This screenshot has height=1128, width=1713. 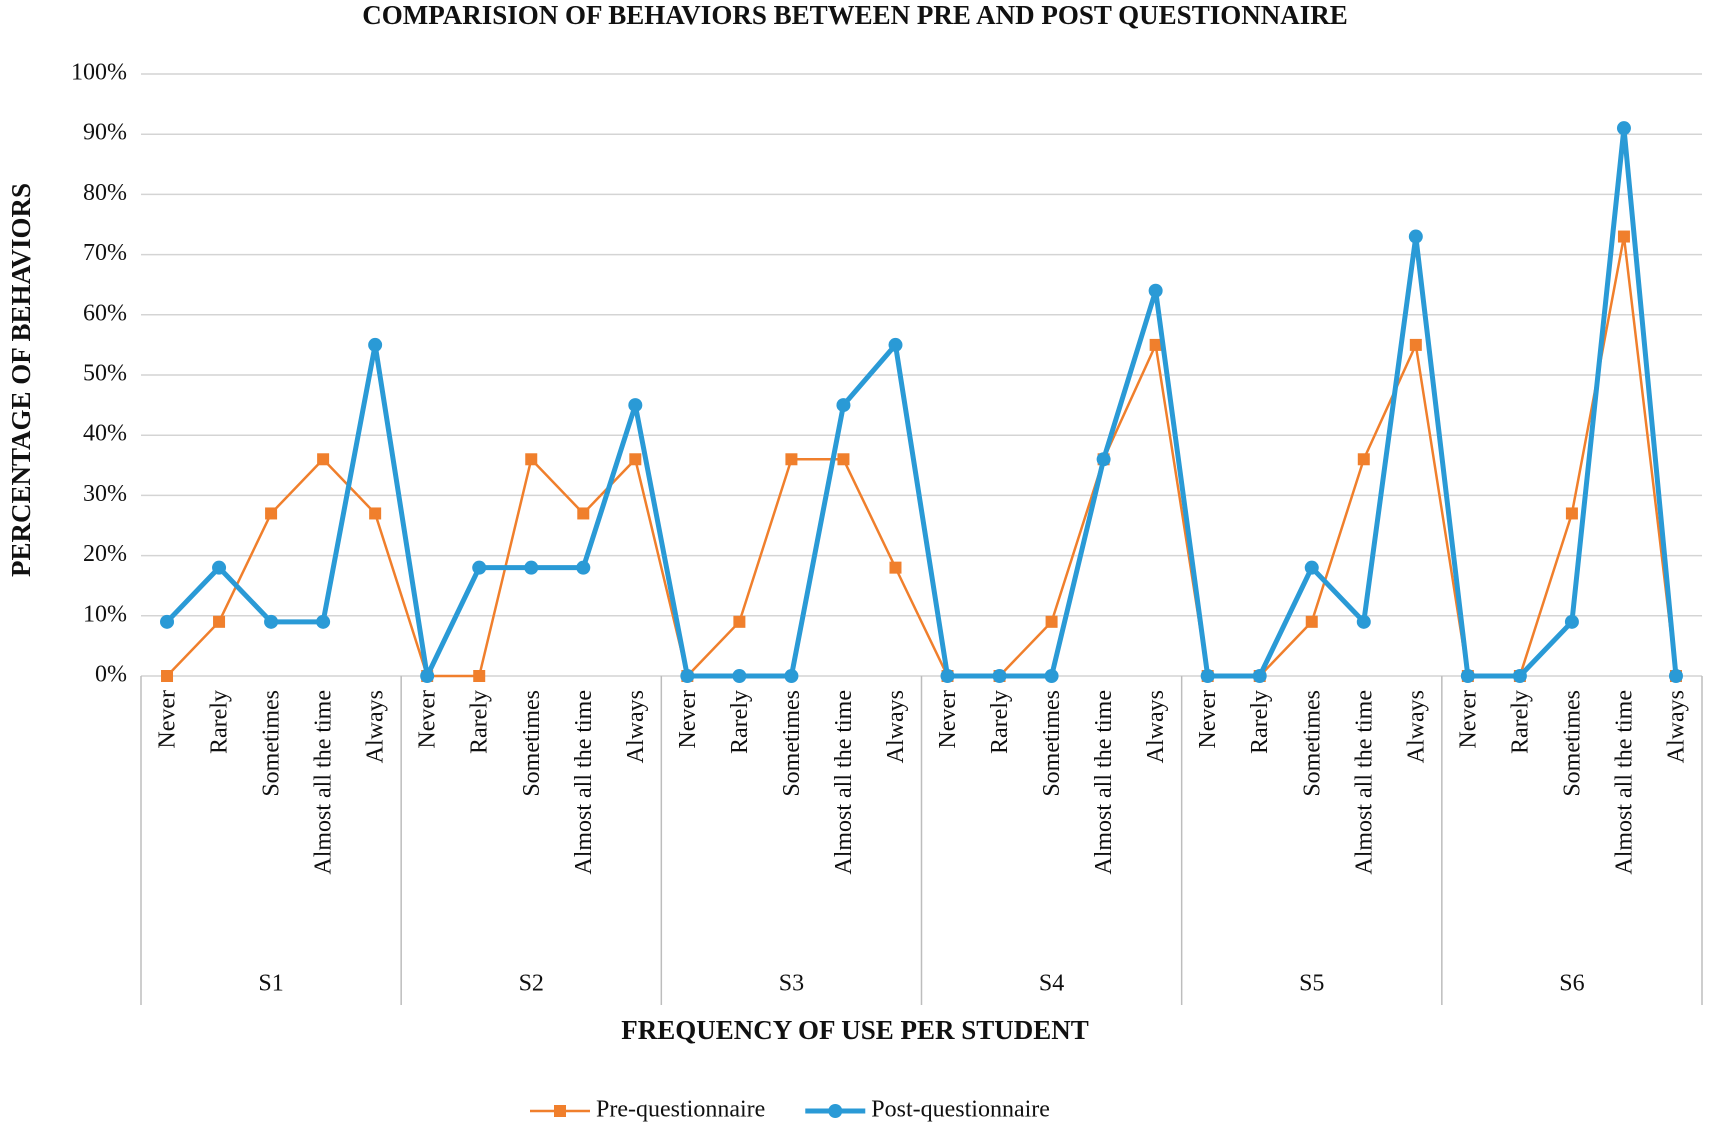 What do you see at coordinates (960, 1110) in the screenshot?
I see `legend-label: Post-questionnaire` at bounding box center [960, 1110].